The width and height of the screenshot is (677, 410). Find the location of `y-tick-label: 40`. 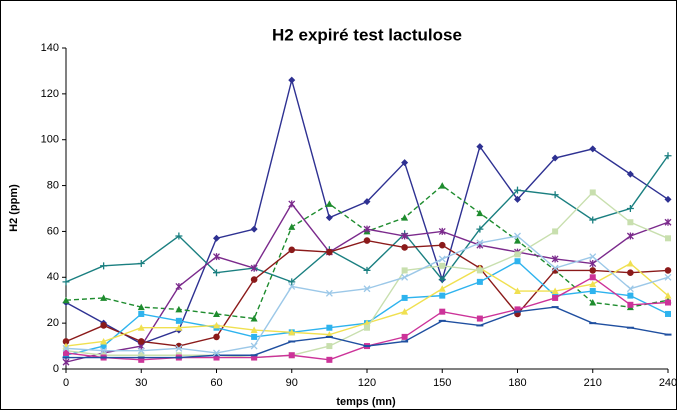

y-tick-label: 40 is located at coordinates (53, 277).